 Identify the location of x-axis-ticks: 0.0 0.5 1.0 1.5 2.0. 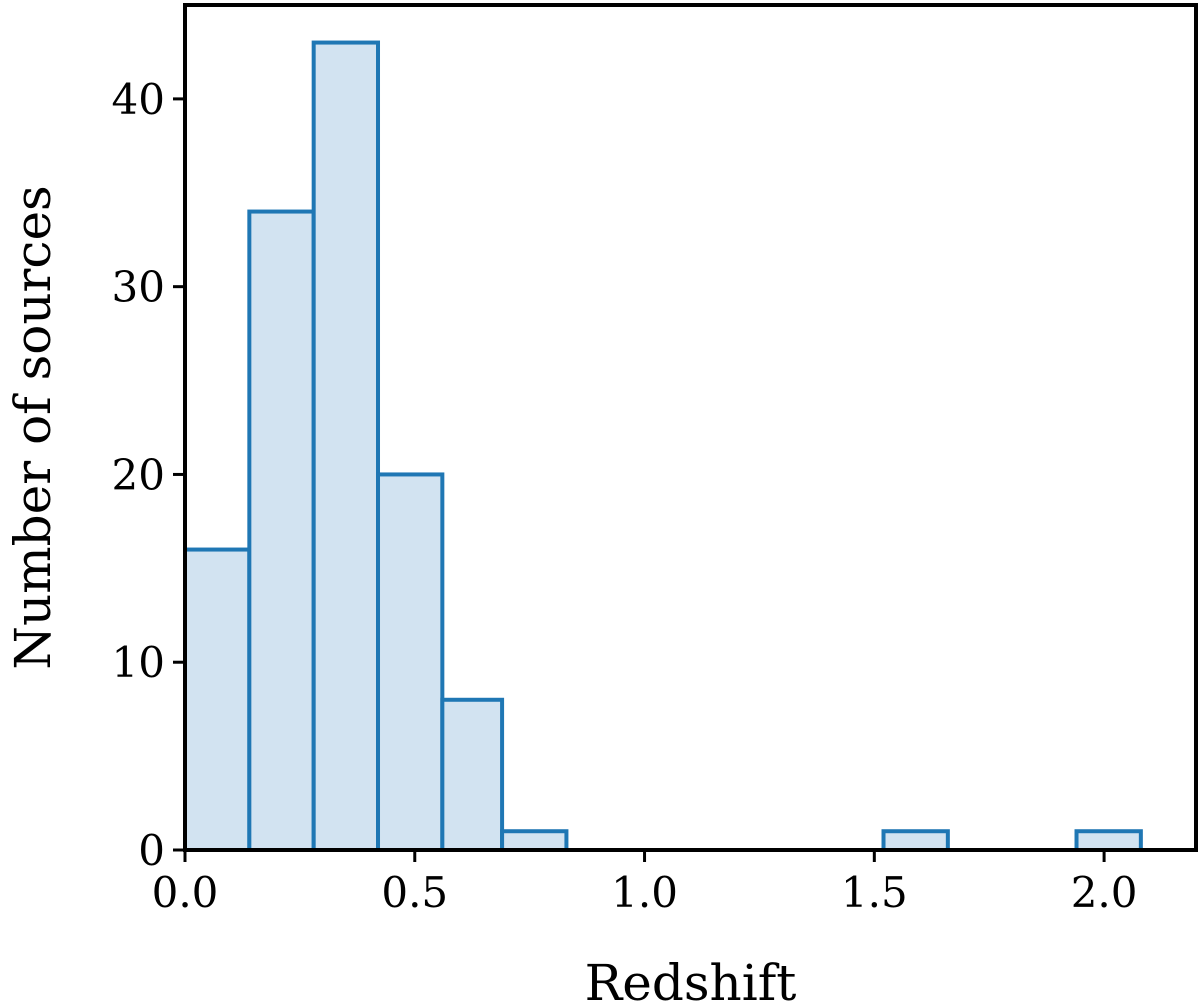
(645, 883).